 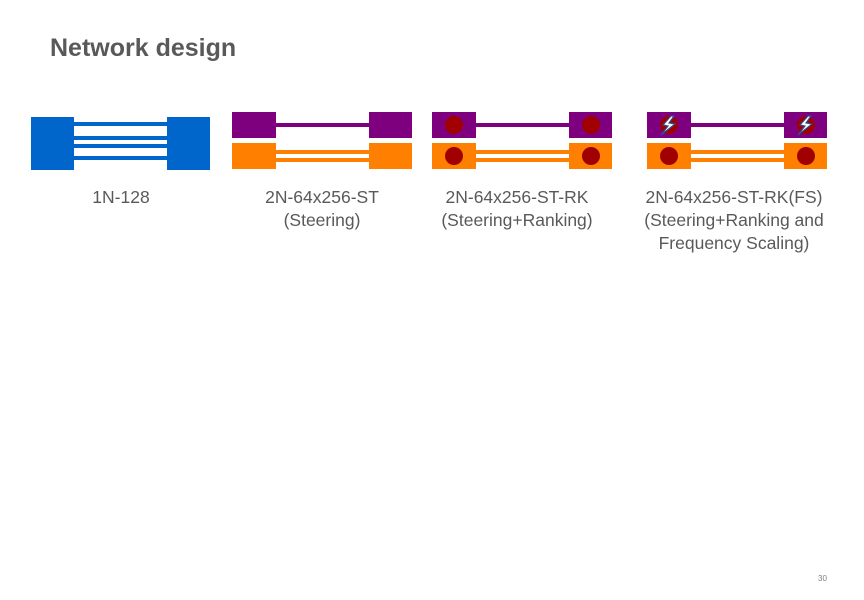 I want to click on node-b-left, so click(x=254, y=156).